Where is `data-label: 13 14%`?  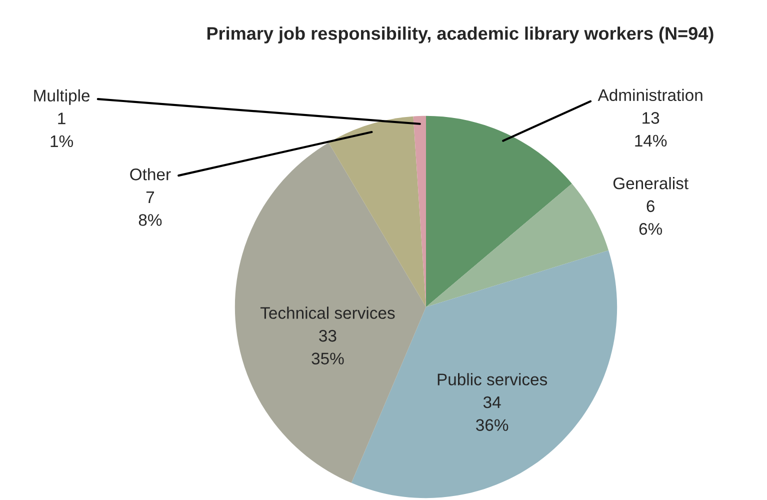
data-label: 13 14% is located at coordinates (651, 129).